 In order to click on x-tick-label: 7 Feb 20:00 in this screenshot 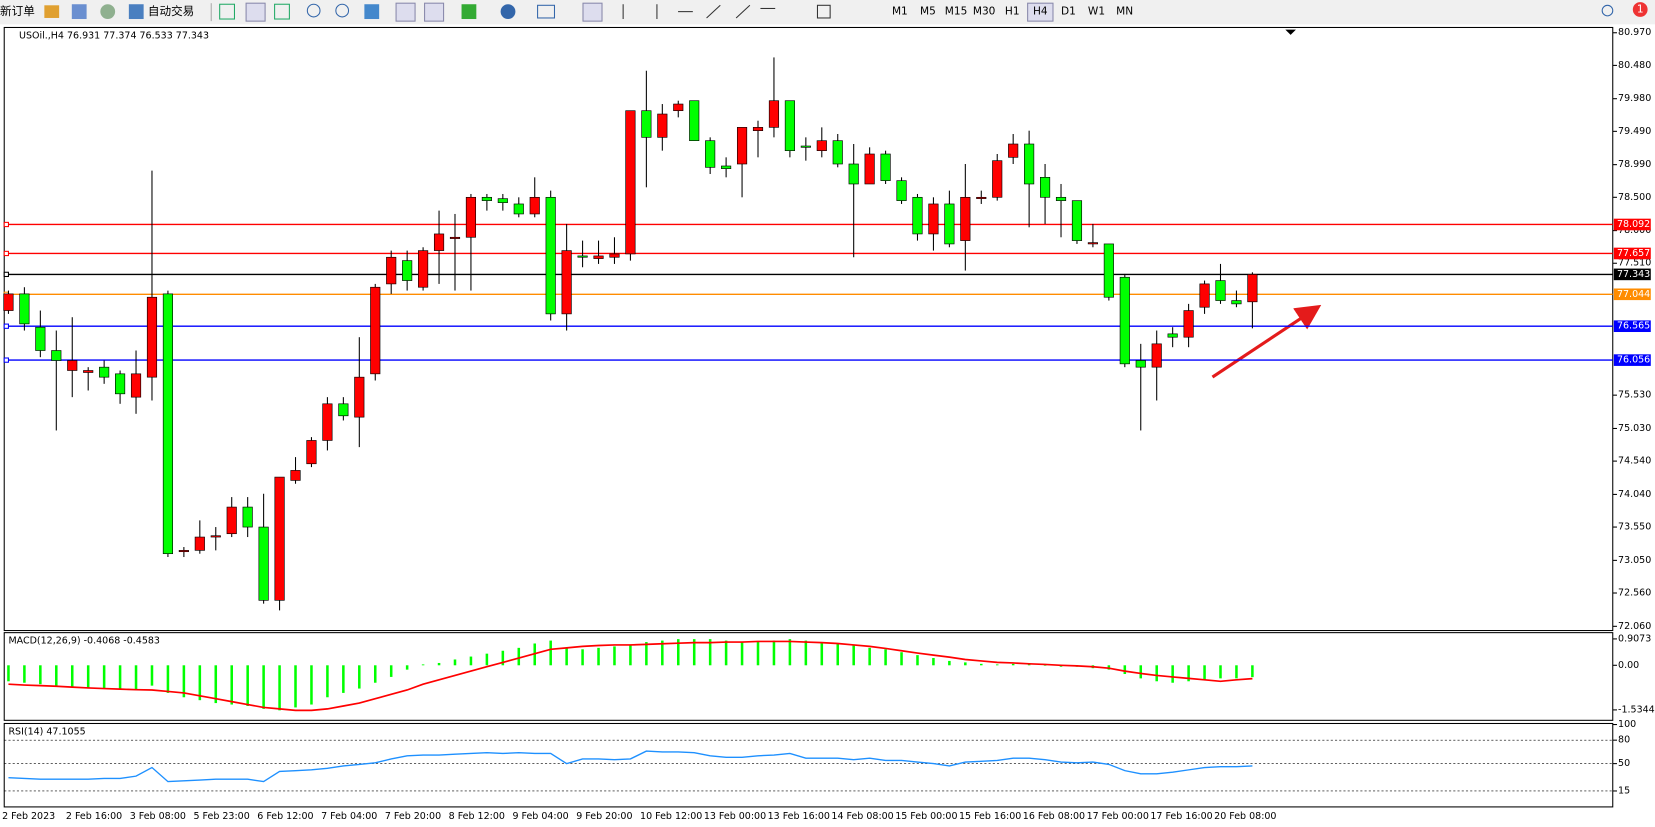, I will do `click(413, 816)`.